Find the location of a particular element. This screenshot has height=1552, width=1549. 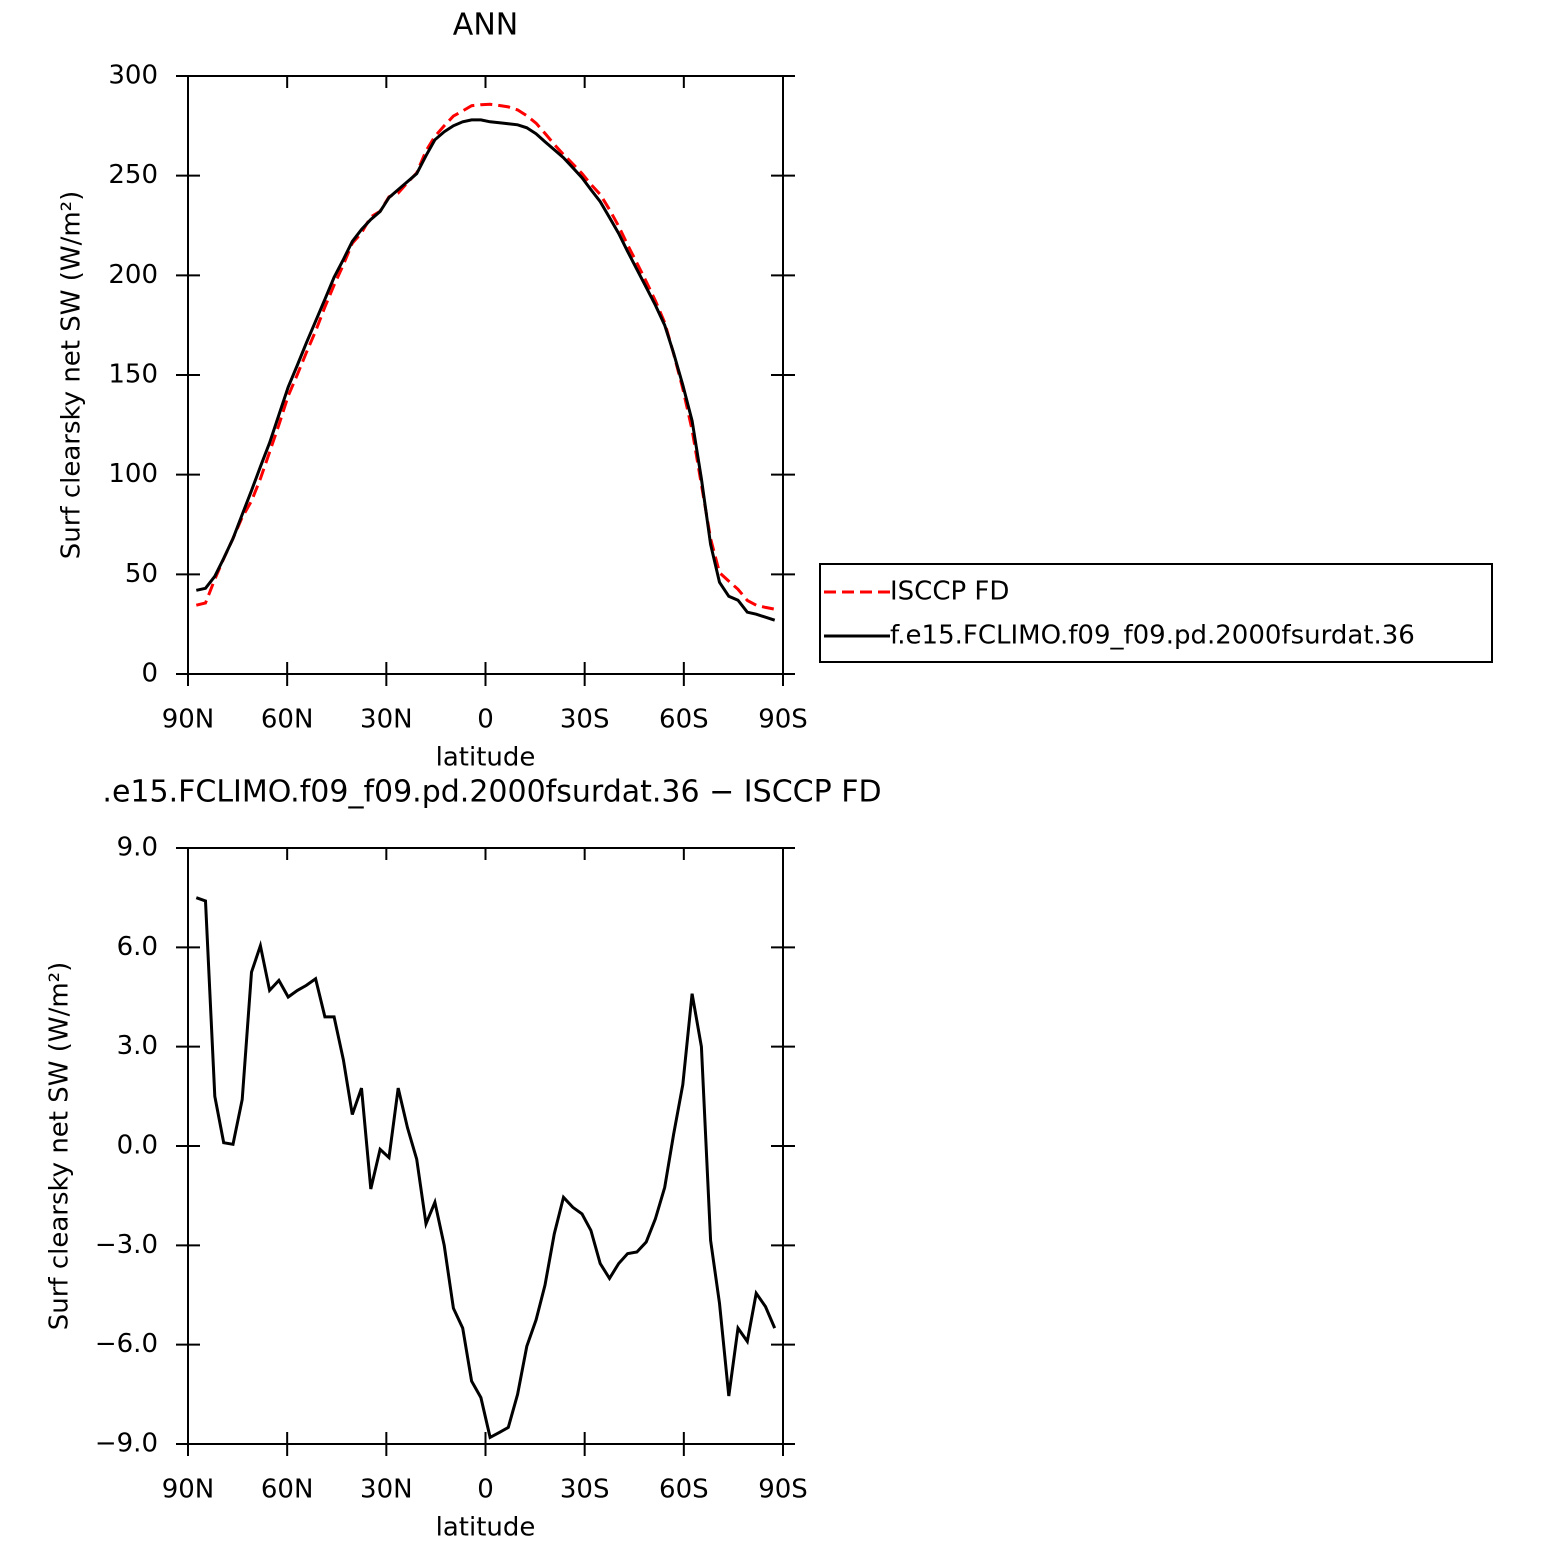

y-tick-label: 250 is located at coordinates (133, 175).